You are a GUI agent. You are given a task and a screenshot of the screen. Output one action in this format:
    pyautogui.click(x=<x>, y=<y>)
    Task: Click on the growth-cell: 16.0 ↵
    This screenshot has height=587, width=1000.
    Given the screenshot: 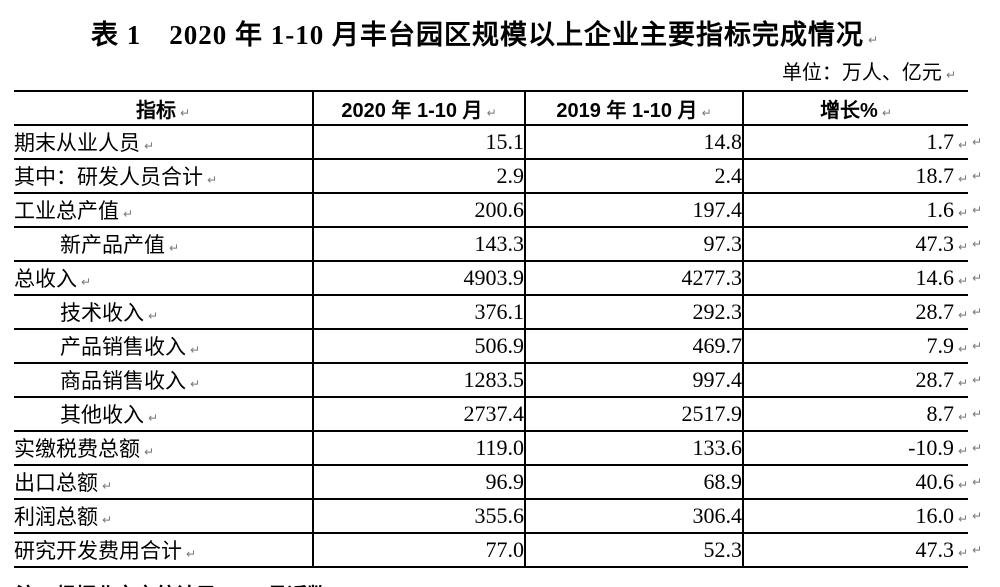 What is the action you would take?
    pyautogui.click(x=855, y=516)
    